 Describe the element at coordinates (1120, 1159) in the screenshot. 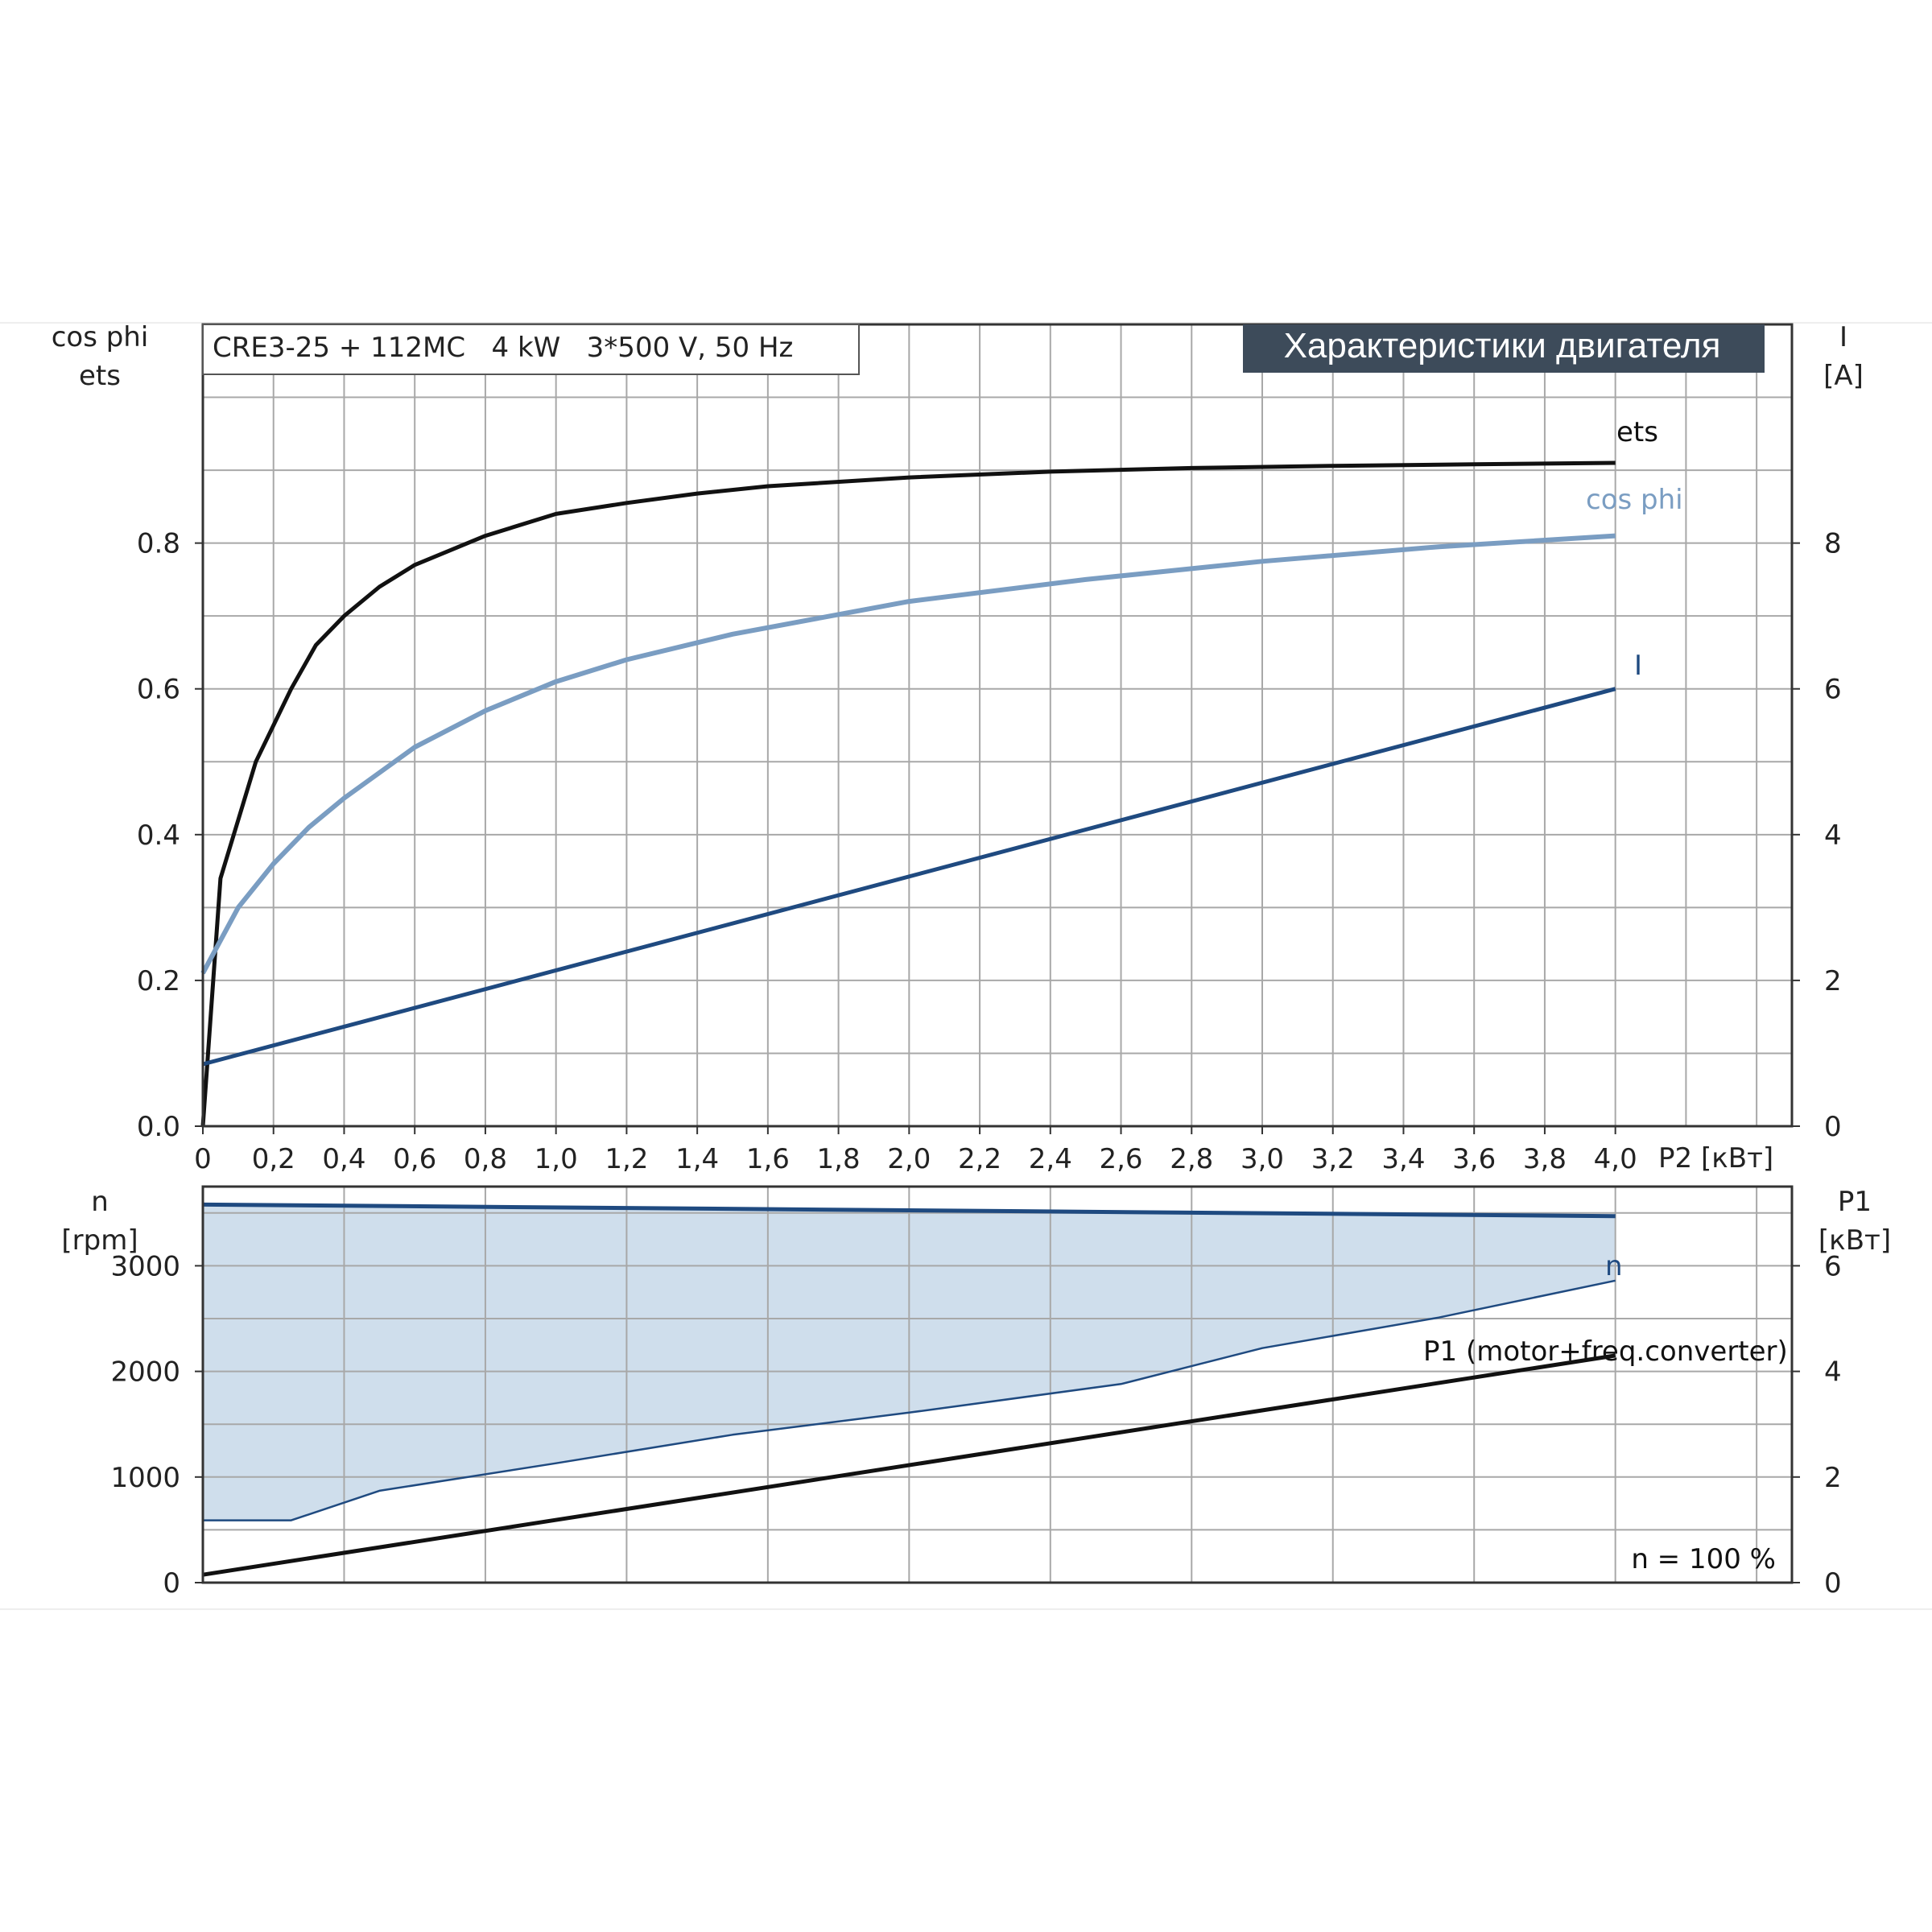

I see `x-tick-label: 2,6` at that location.